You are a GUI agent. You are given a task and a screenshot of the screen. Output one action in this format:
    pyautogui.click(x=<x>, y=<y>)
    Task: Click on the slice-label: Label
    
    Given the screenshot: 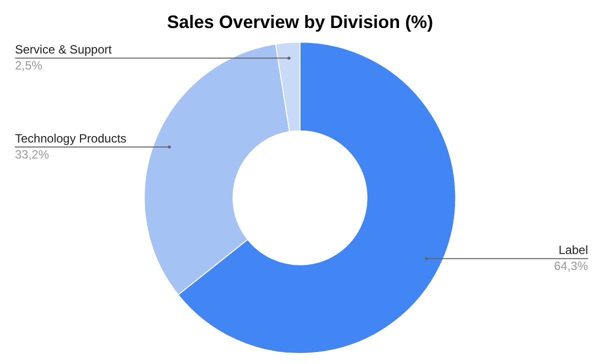 What is the action you would take?
    pyautogui.click(x=573, y=249)
    